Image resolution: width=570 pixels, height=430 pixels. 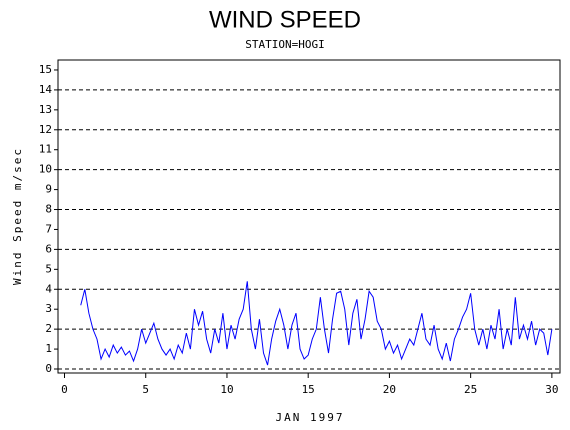 I want to click on y-tick-label: 6, so click(x=48, y=248).